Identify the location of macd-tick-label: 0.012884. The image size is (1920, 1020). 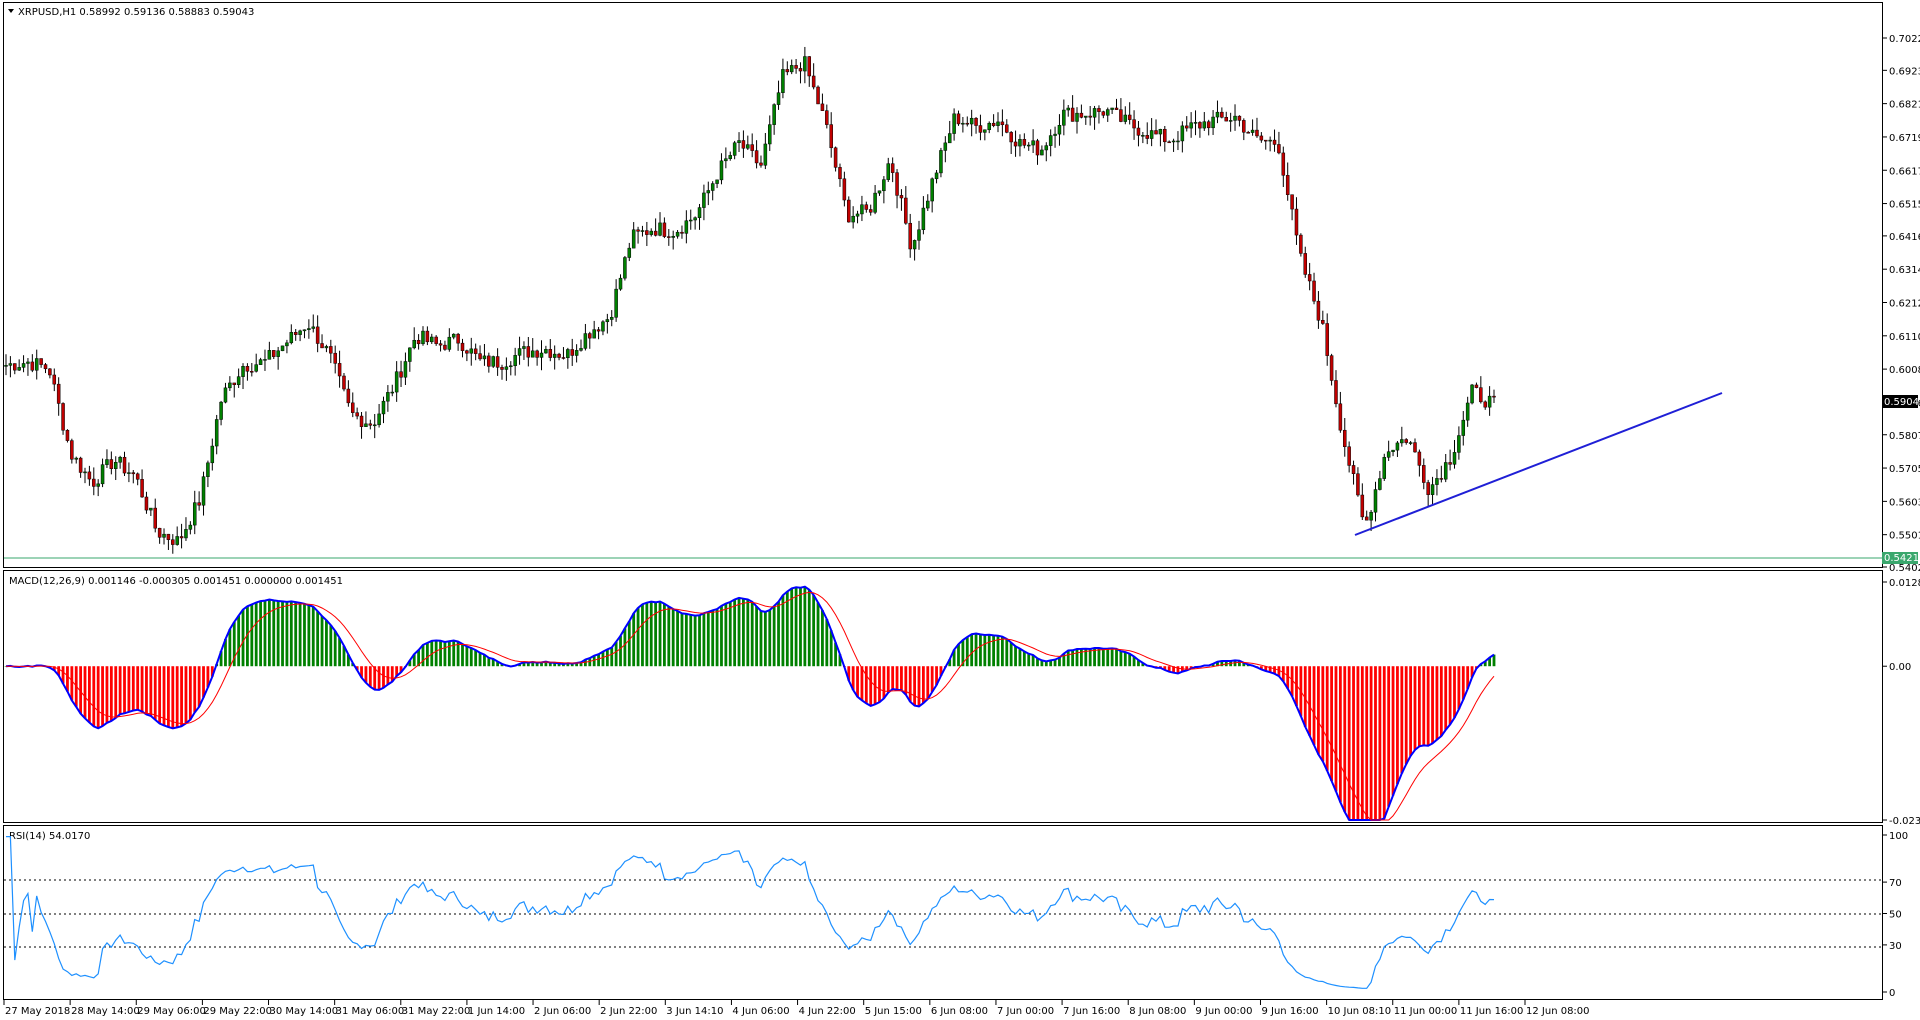
(1904, 583).